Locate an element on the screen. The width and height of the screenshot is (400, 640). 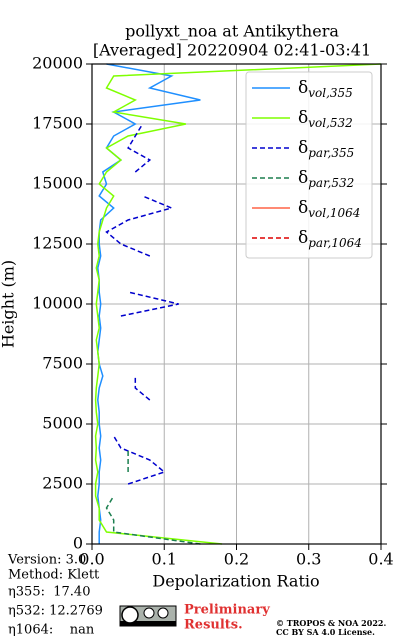
legend-subscript: vol,532 is located at coordinates (330, 123).